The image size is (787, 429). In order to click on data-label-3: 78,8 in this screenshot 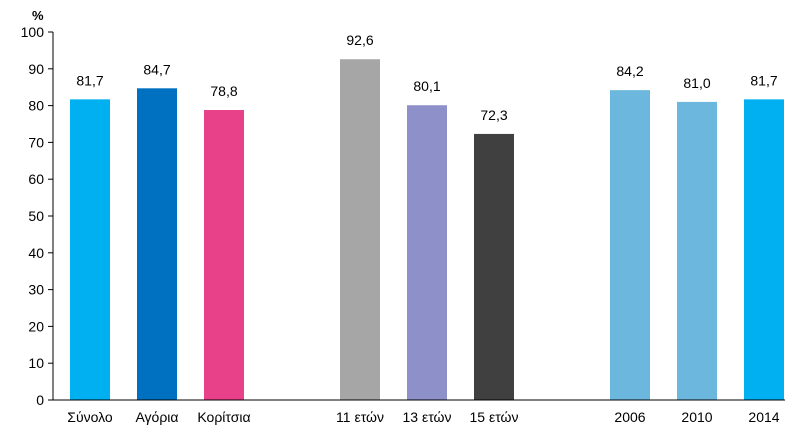, I will do `click(223, 91)`.